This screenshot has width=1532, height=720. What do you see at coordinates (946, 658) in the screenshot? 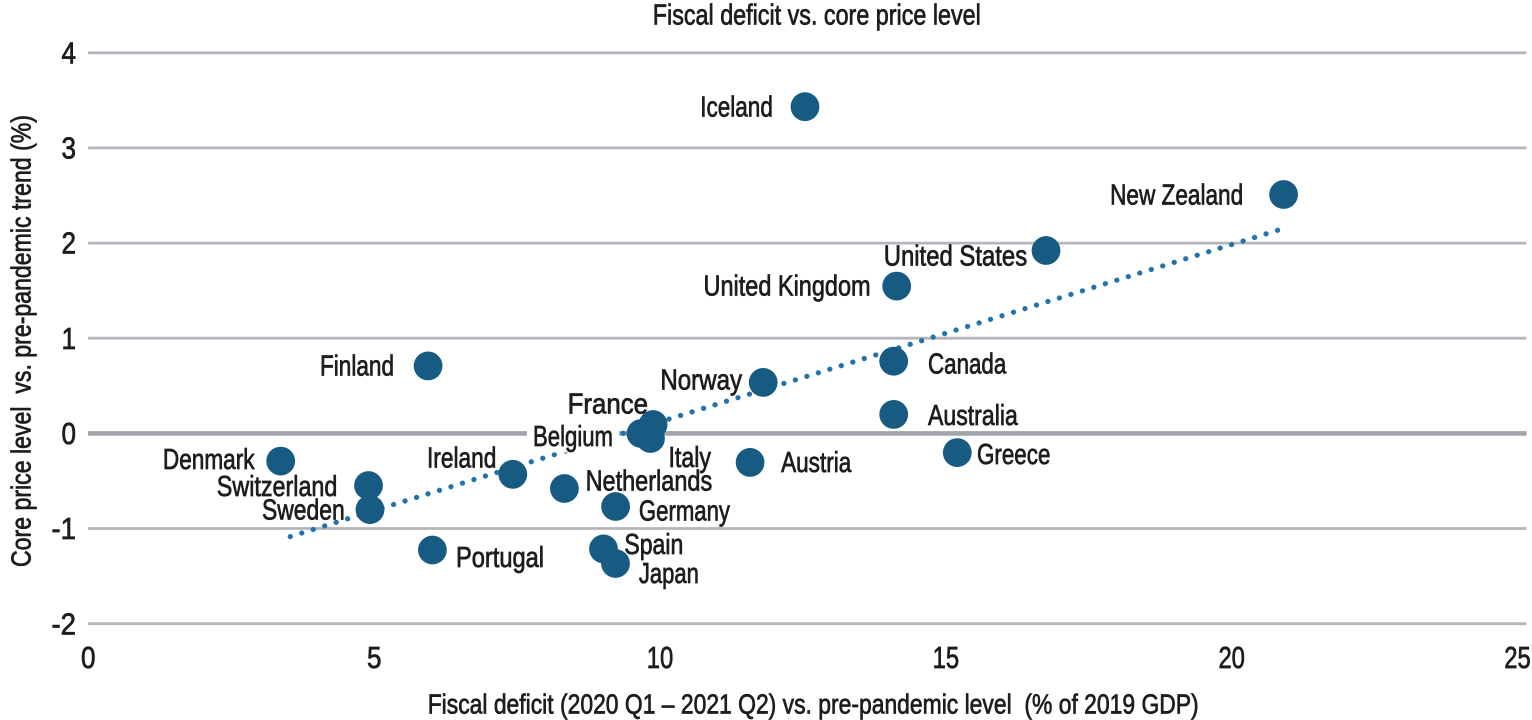
I see `svg-text: 15` at bounding box center [946, 658].